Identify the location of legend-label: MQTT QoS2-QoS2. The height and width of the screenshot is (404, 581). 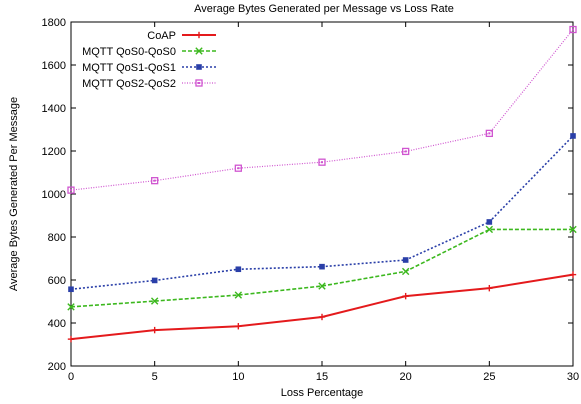
(129, 84).